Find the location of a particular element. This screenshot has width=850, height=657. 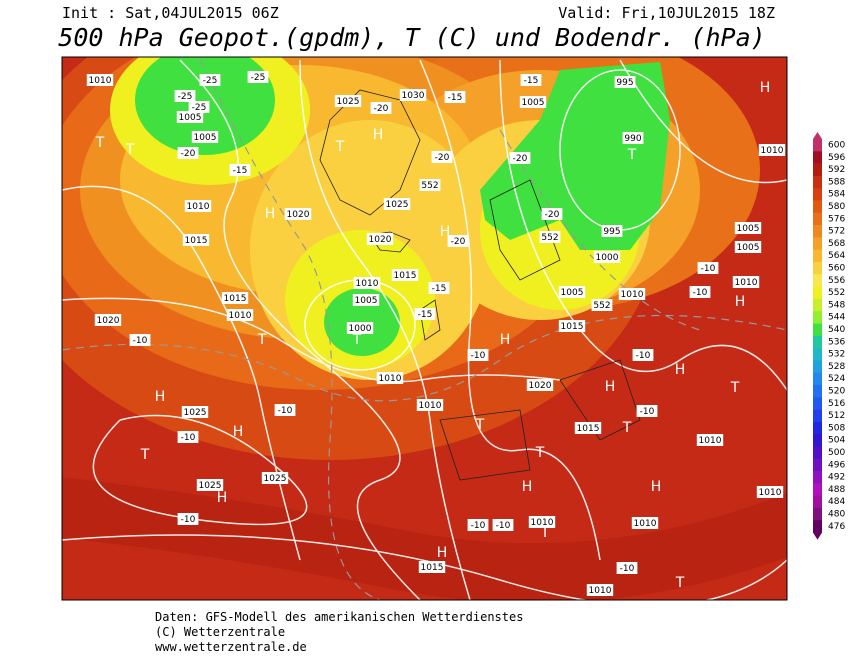

legend-label: 540 is located at coordinates (836, 330).